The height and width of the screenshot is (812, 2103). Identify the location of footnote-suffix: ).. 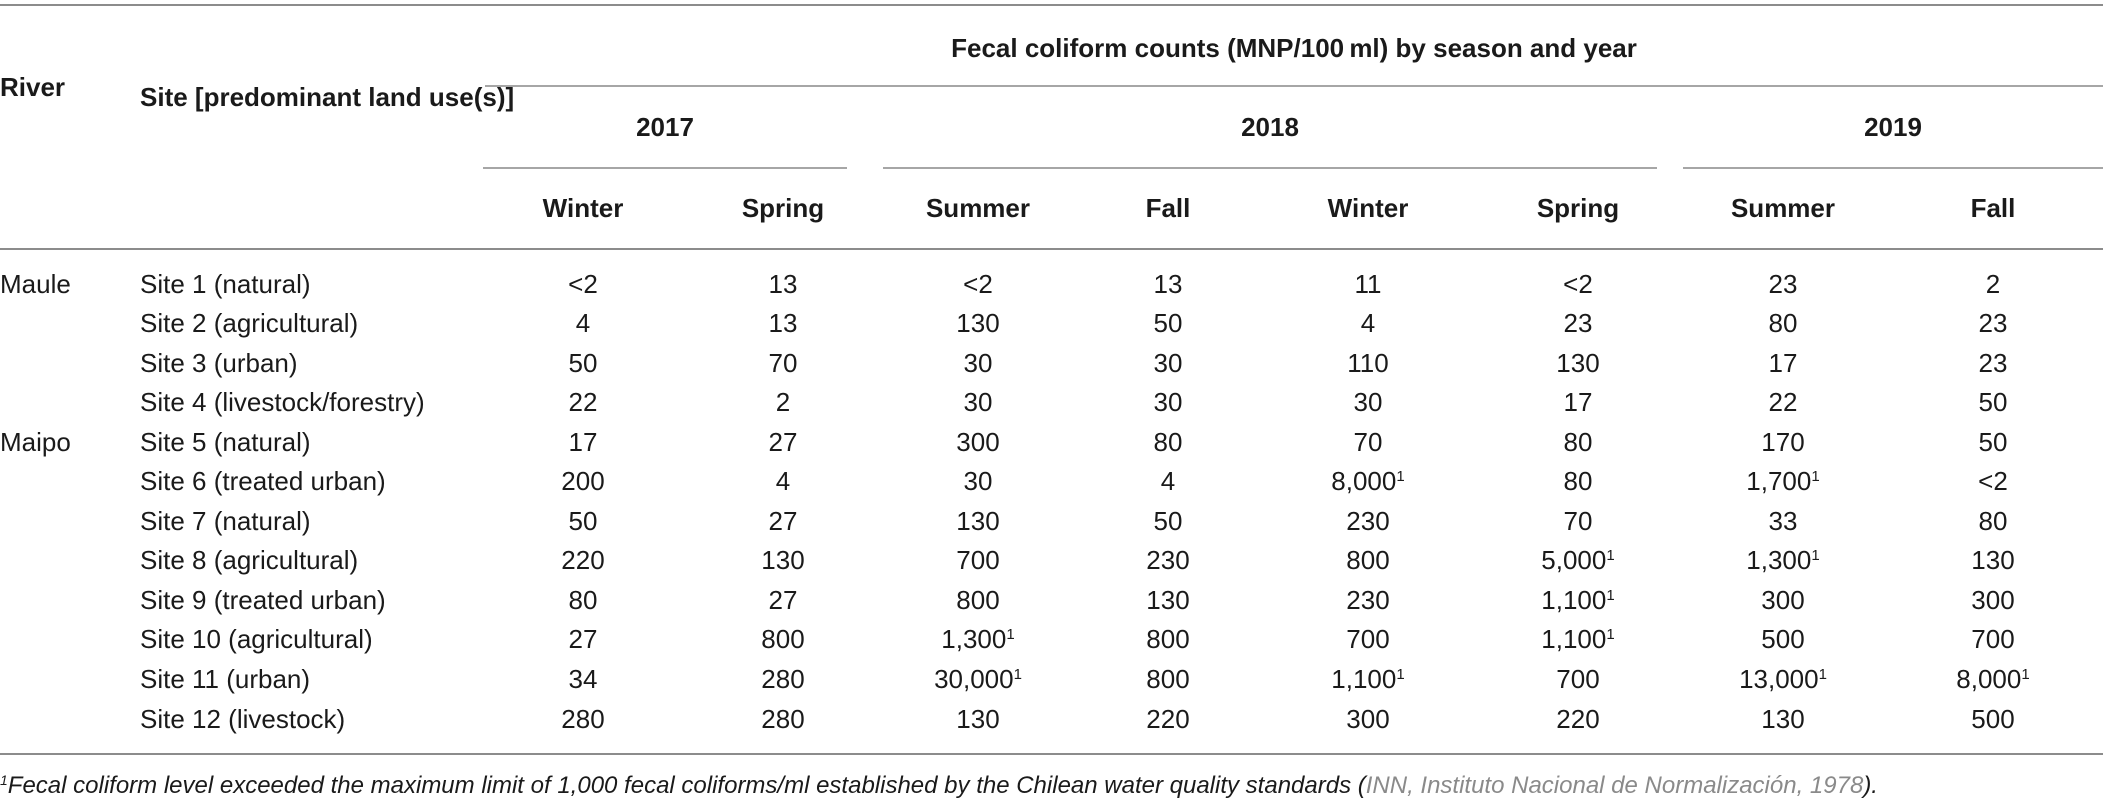
(1870, 785).